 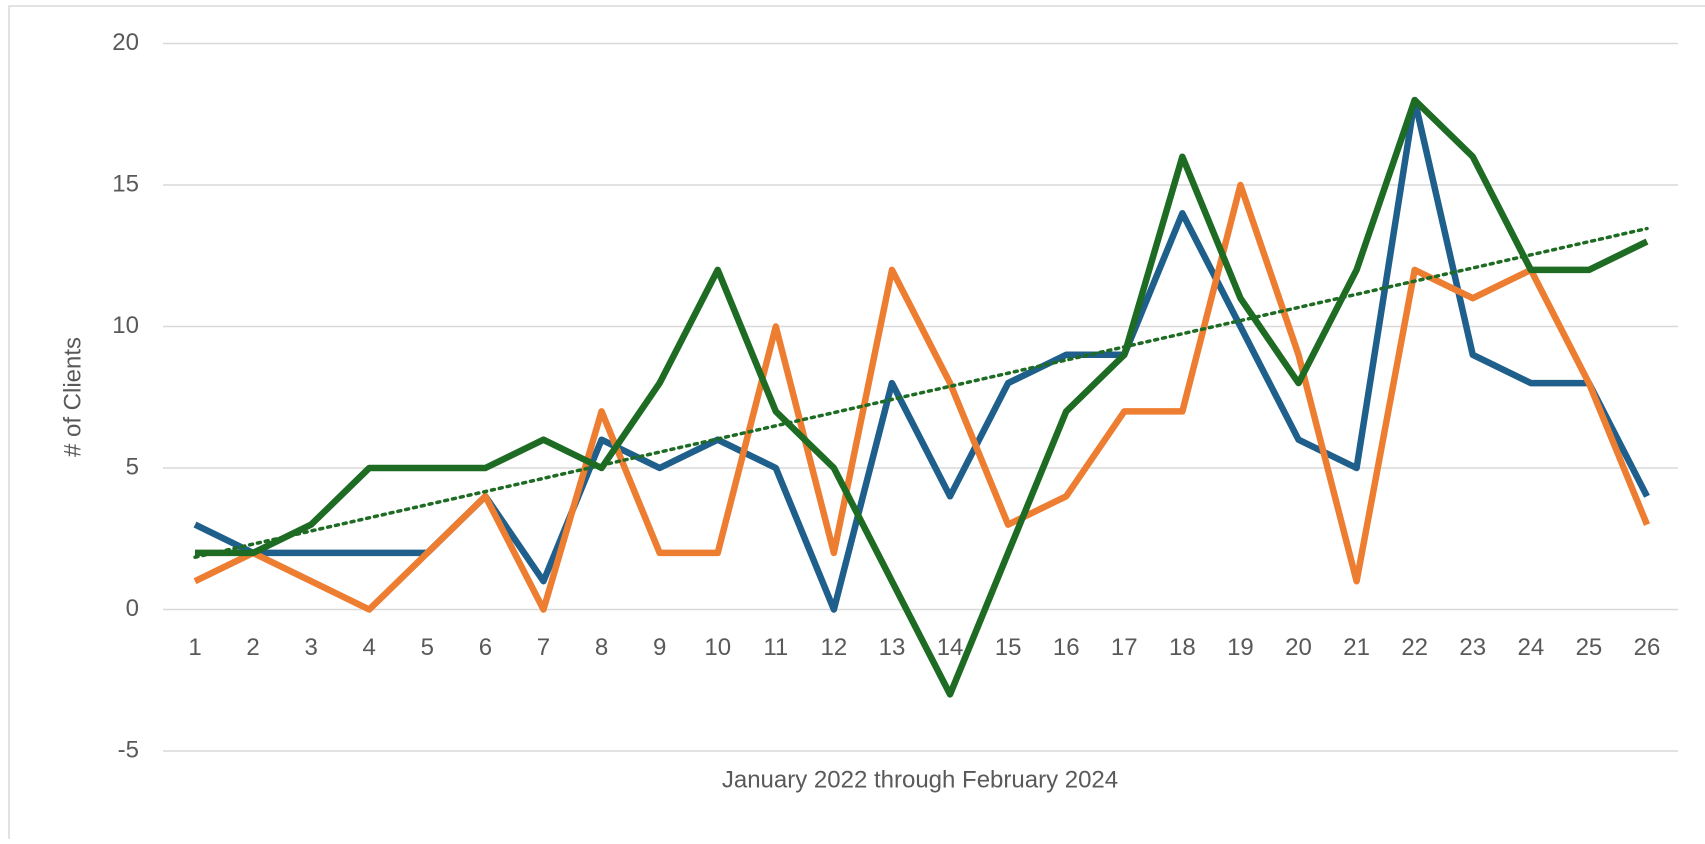 What do you see at coordinates (659, 647) in the screenshot?
I see `x-tick-label: 9` at bounding box center [659, 647].